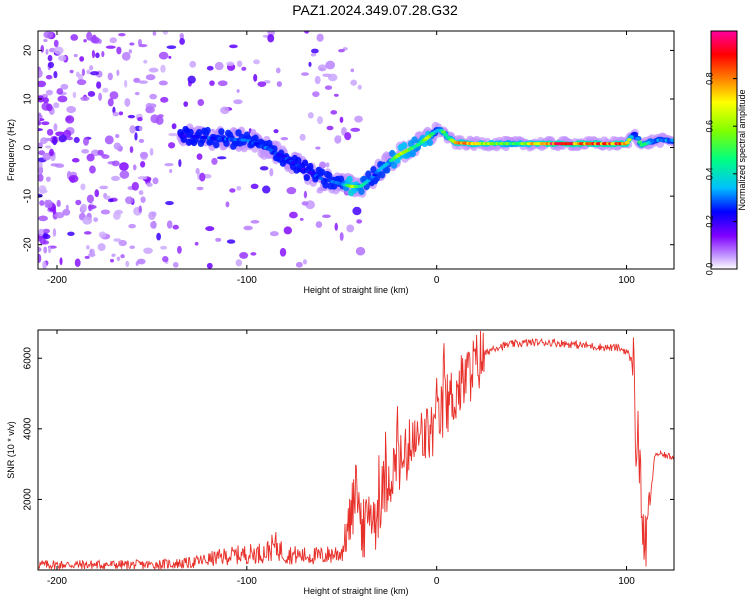 The height and width of the screenshot is (600, 750). Describe the element at coordinates (375, 10) in the screenshot. I see `chart-title: PAZ1.2024.349.07.28.G32` at that location.